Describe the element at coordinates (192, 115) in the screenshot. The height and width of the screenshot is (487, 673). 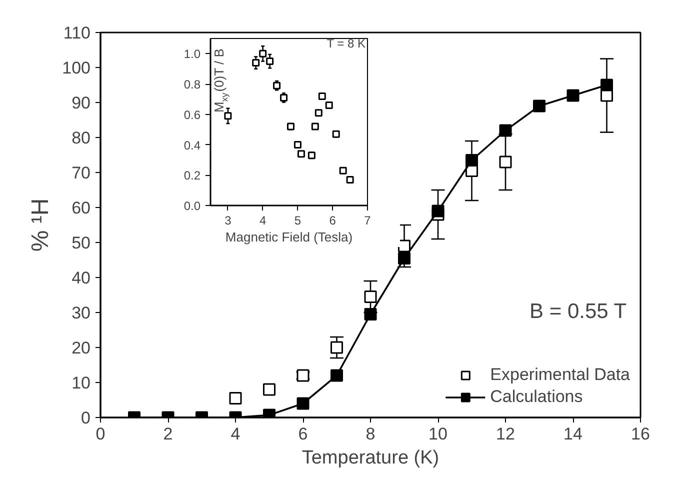
I see `y-tick-label: 0.6` at that location.